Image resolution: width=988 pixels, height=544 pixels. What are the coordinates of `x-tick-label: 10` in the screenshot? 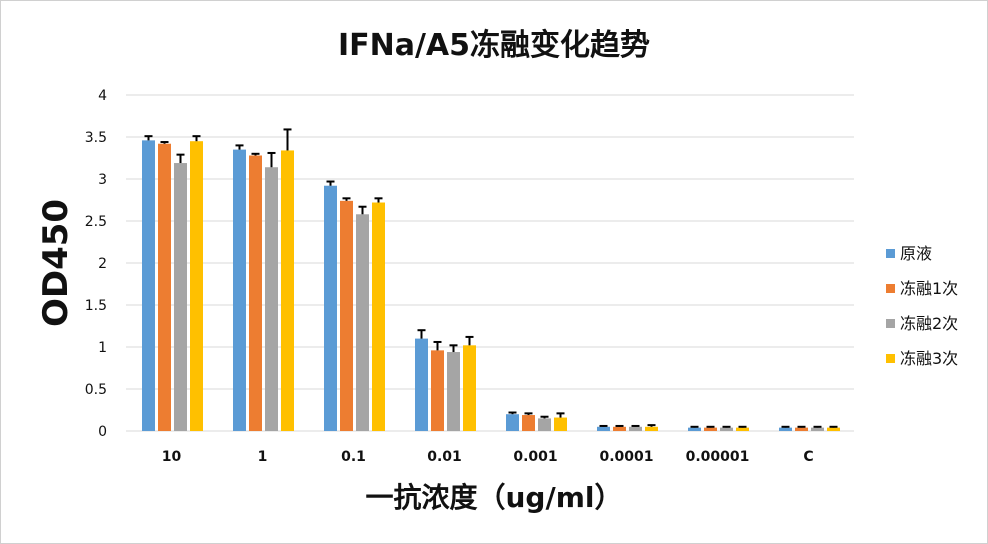 It's located at (172, 457).